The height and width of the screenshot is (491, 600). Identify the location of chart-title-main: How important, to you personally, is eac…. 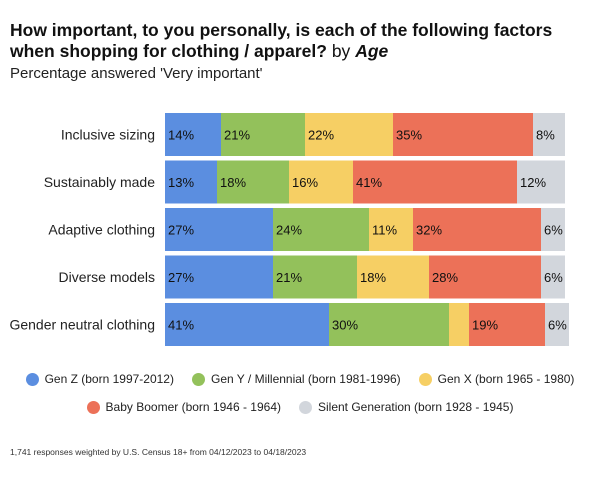
(281, 40).